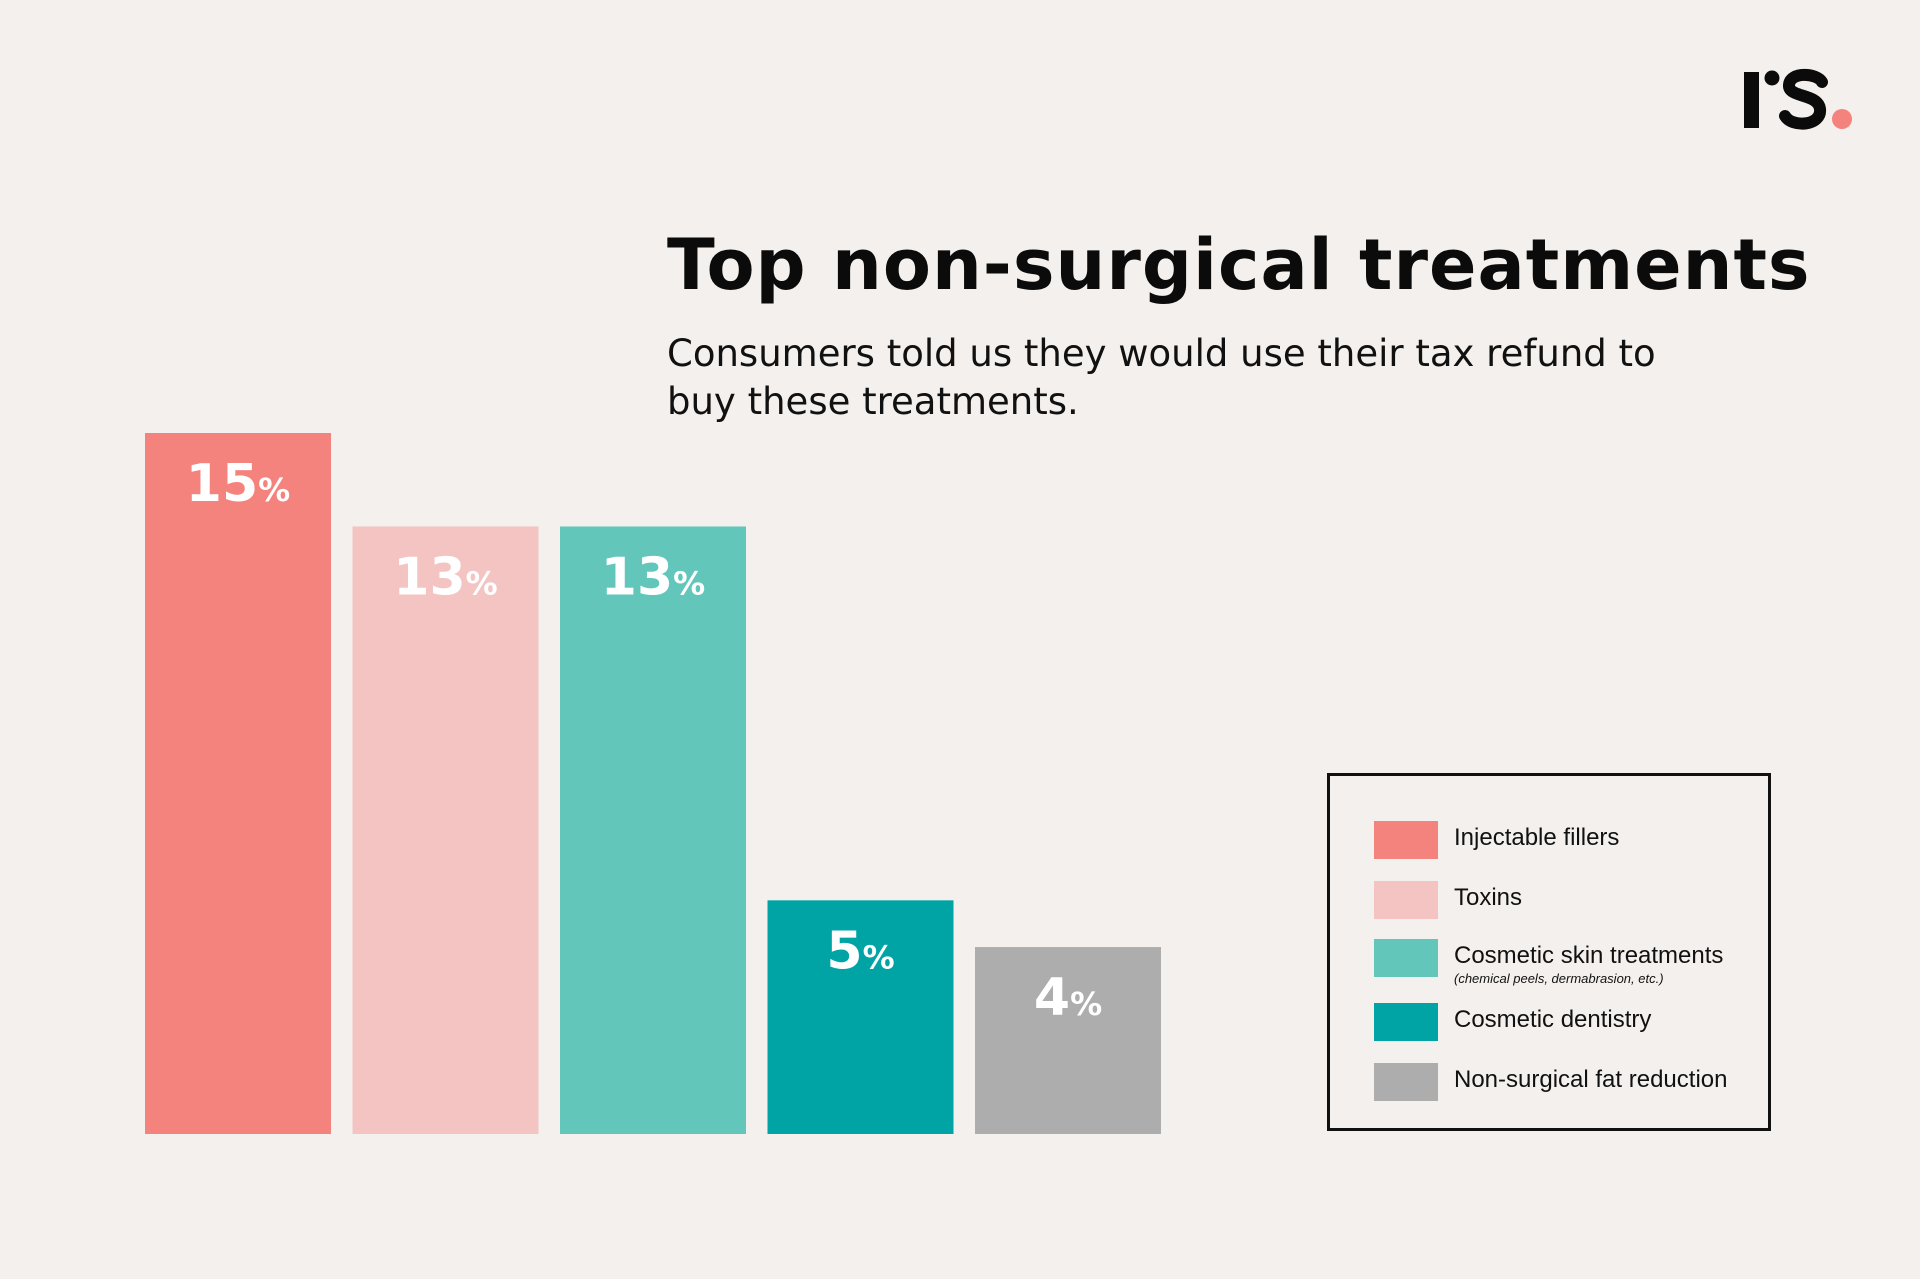 Image resolution: width=1920 pixels, height=1279 pixels. Describe the element at coordinates (1591, 1079) in the screenshot. I see `legend-label: Non-surgical fat reduction` at that location.